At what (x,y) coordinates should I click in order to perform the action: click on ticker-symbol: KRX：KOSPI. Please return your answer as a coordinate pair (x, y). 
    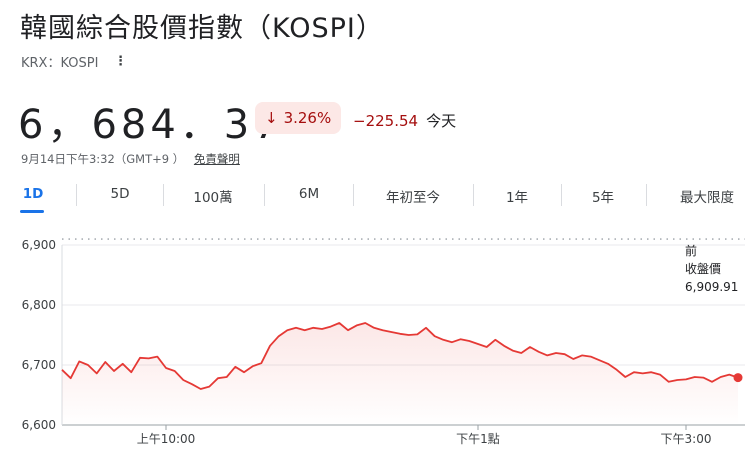
    Looking at the image, I should click on (60, 63).